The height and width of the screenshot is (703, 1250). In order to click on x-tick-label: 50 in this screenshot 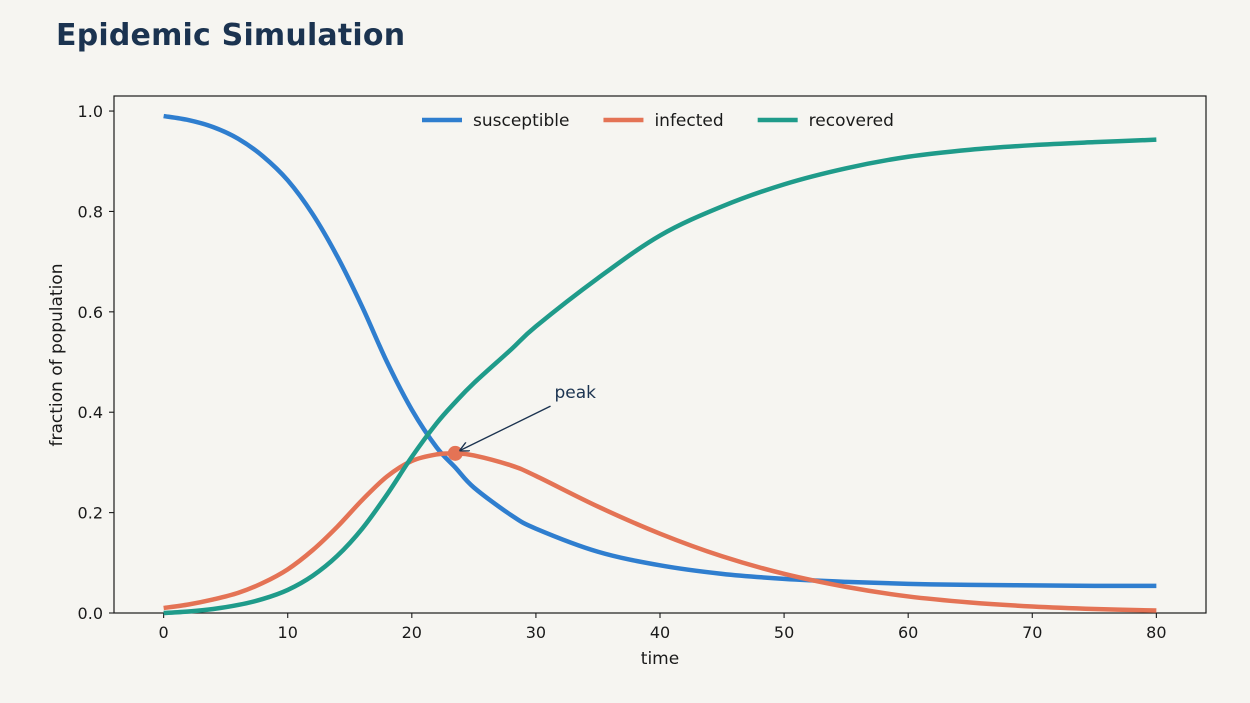, I will do `click(784, 632)`.